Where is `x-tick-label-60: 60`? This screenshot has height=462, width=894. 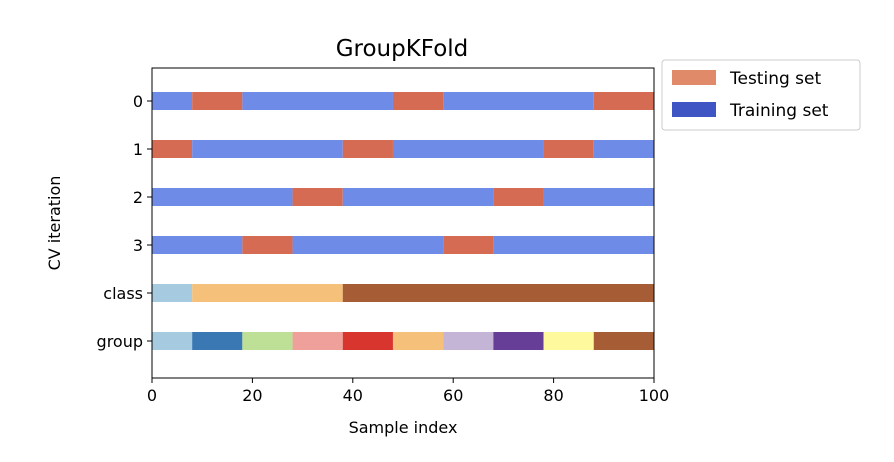
x-tick-label-60: 60 is located at coordinates (453, 395).